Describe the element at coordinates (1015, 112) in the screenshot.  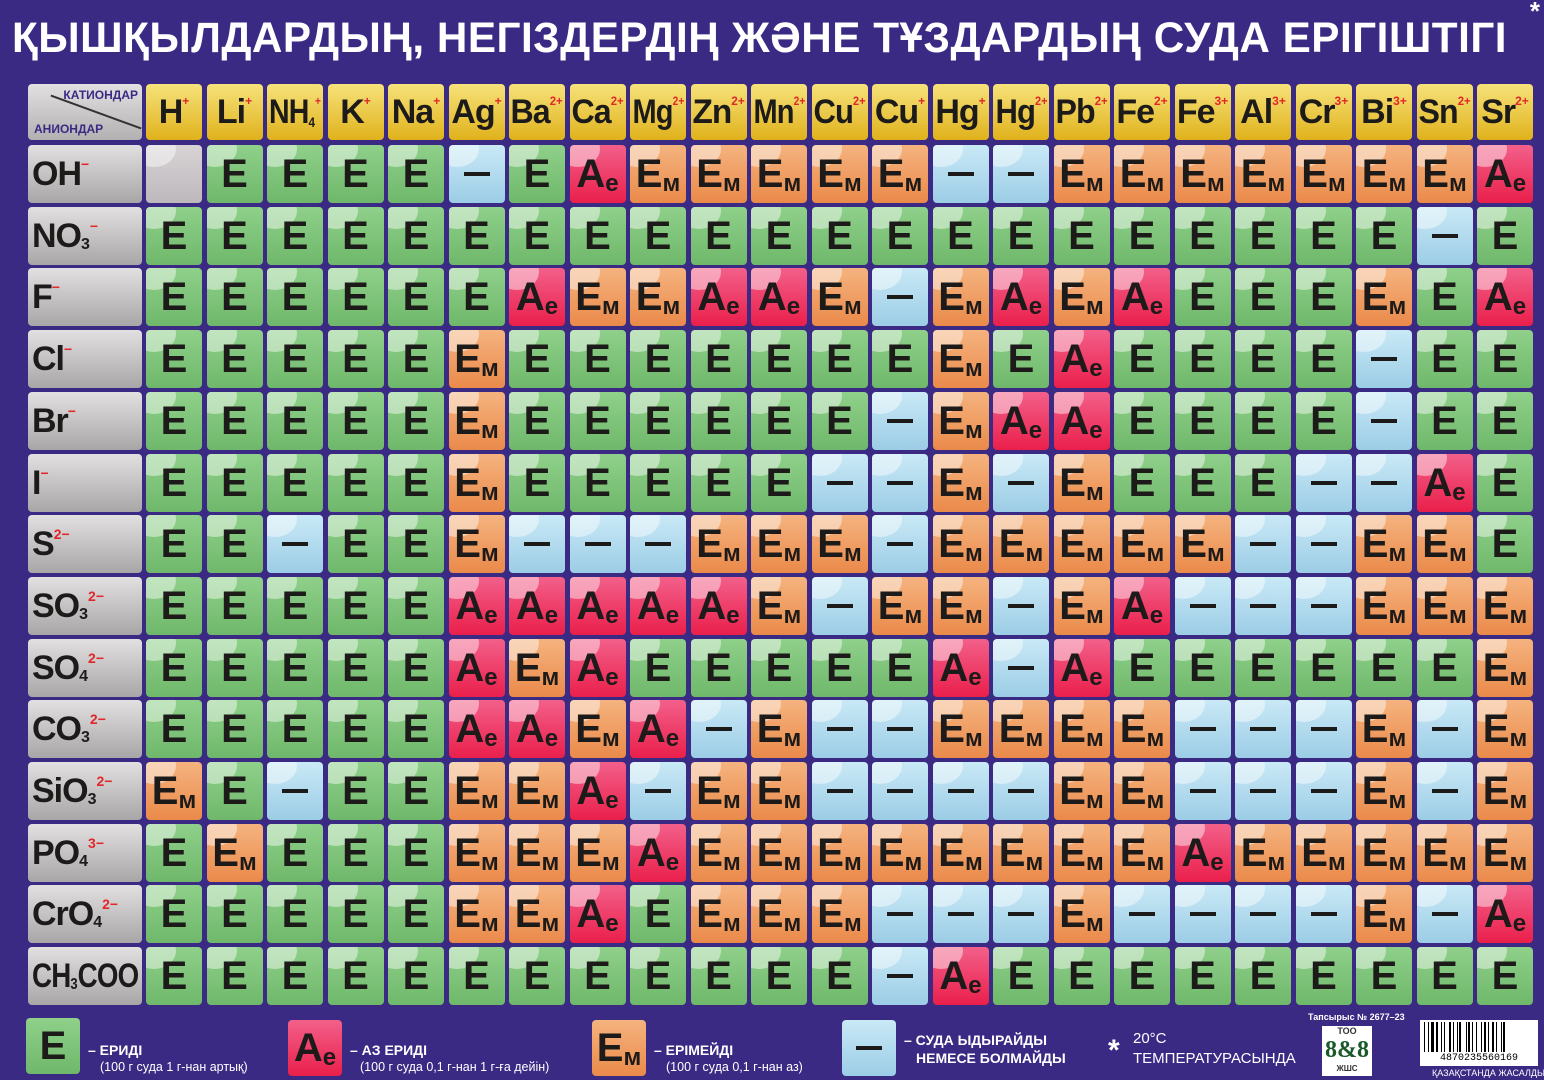
I see `cation-symbol: Hg` at that location.